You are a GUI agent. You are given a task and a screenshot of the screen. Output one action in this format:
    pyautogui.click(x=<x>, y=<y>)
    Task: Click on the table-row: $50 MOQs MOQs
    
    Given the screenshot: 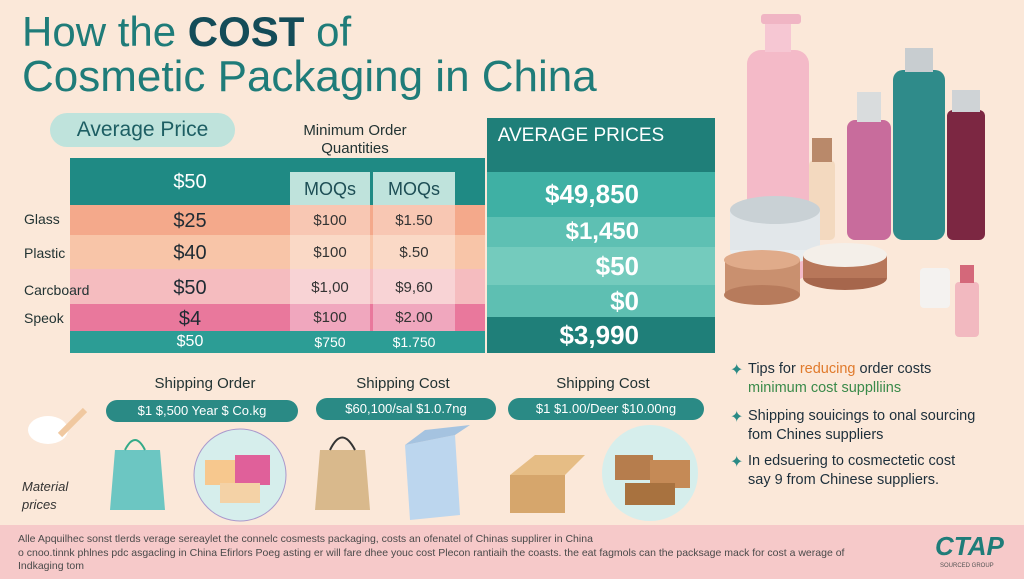 What is the action you would take?
    pyautogui.click(x=277, y=181)
    